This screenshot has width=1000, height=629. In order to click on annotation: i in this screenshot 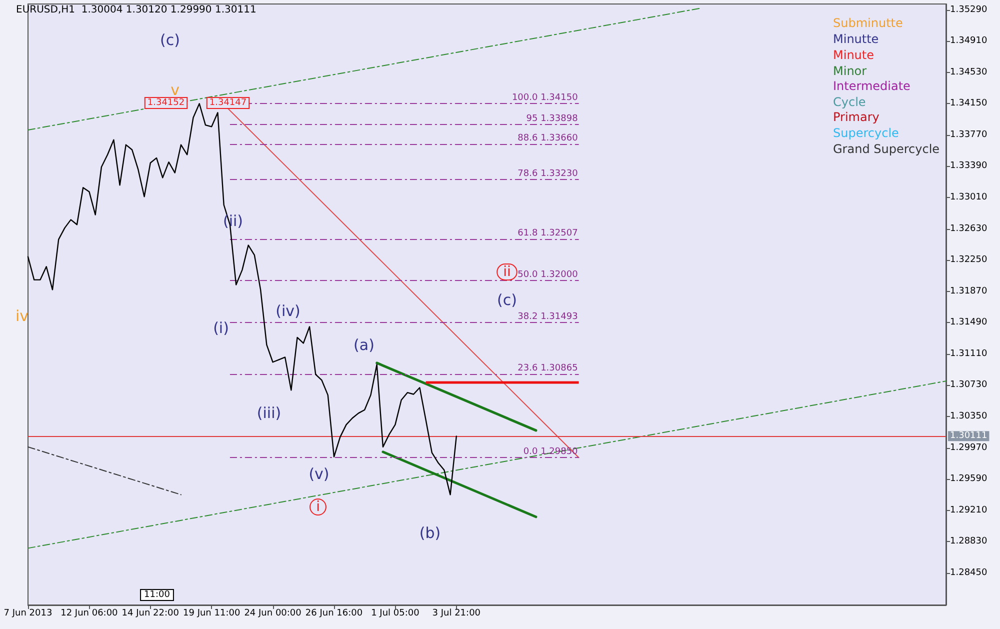, I will do `click(318, 507)`.